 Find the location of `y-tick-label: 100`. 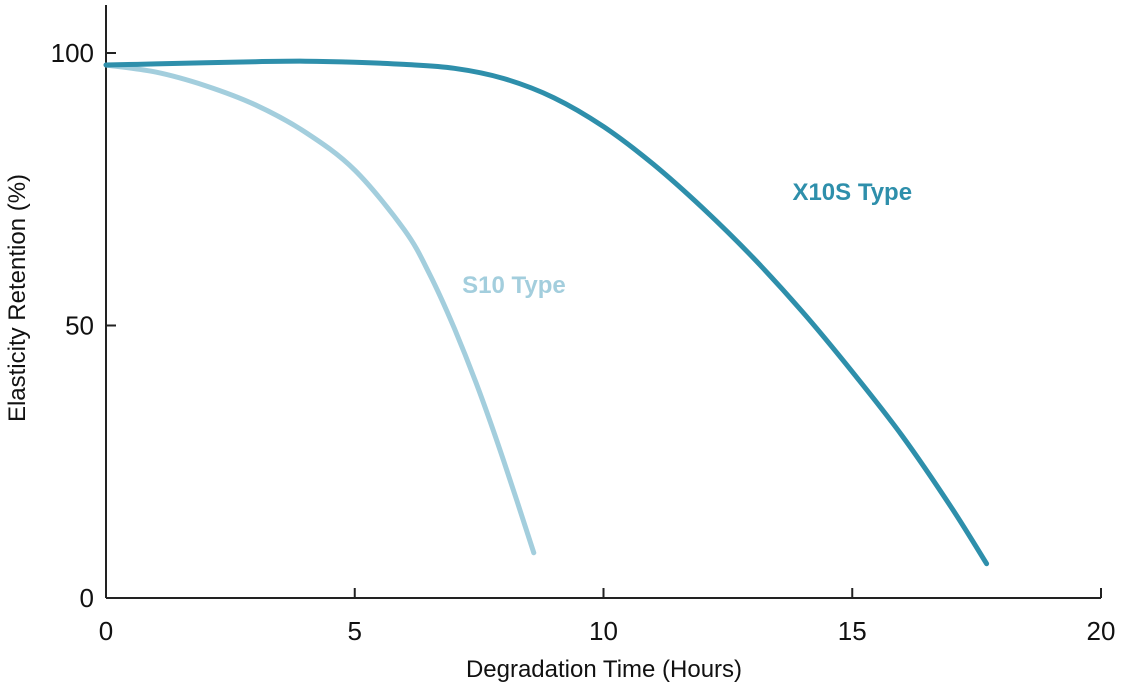

y-tick-label: 100 is located at coordinates (72, 53).